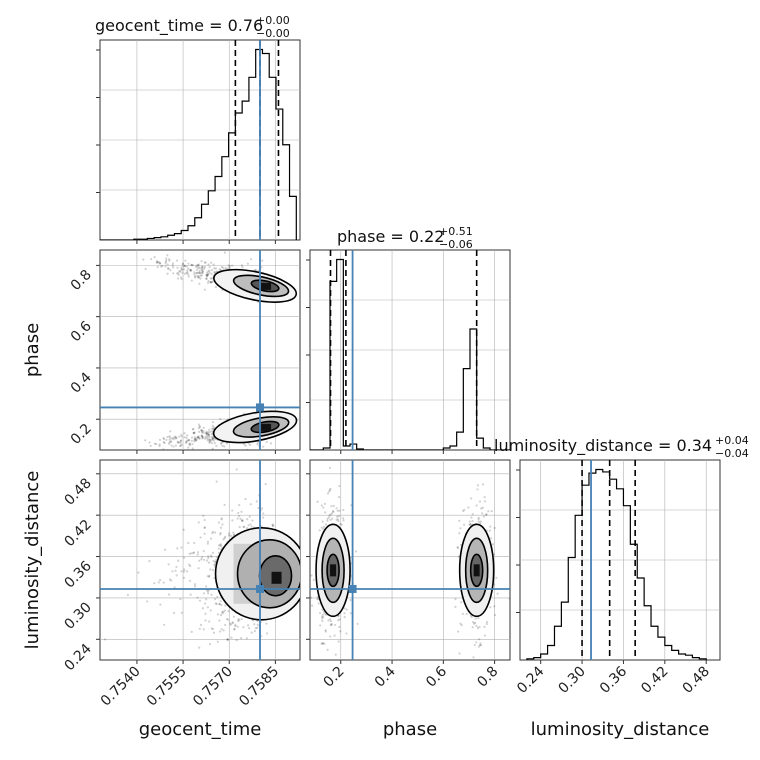  Describe the element at coordinates (273, 33) in the screenshot. I see `title-geocent-time-minus: −0.00` at that location.